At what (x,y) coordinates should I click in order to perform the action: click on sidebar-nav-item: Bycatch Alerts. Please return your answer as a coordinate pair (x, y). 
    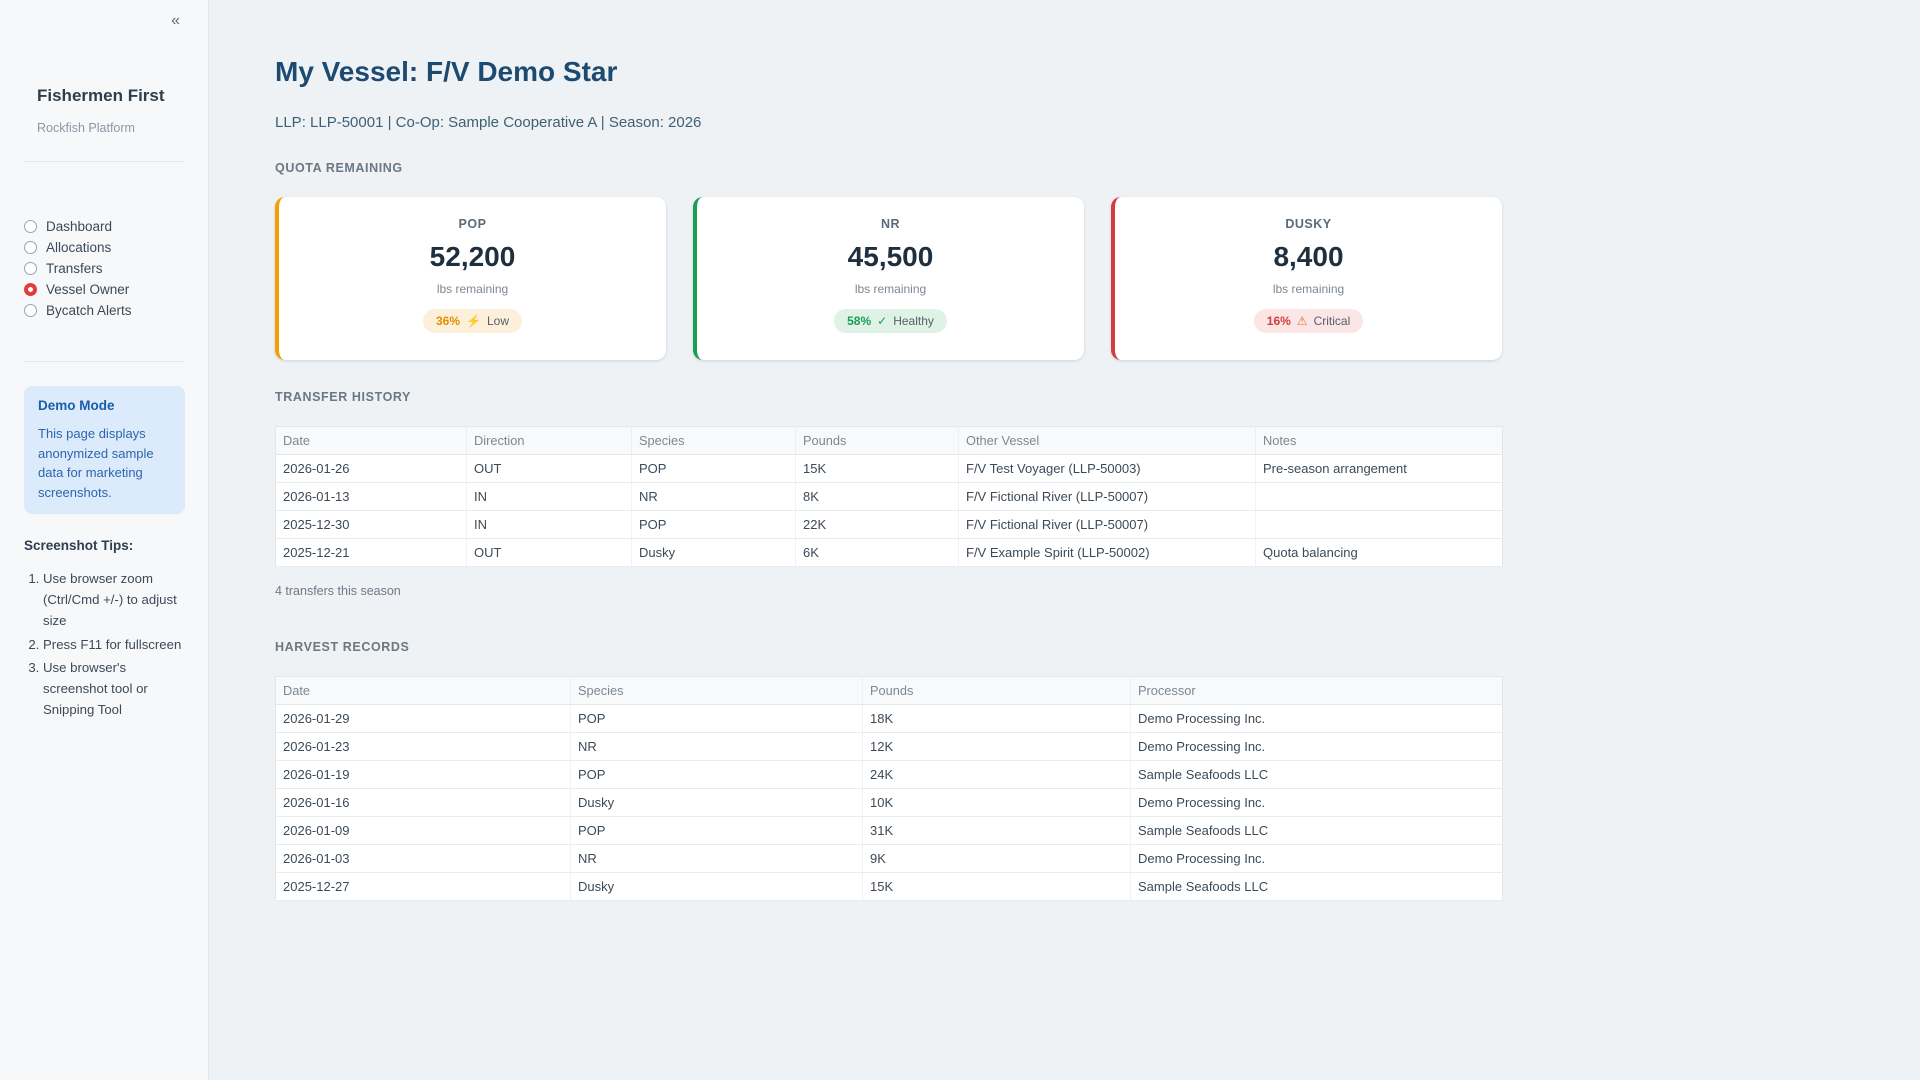
    Looking at the image, I should click on (104, 310).